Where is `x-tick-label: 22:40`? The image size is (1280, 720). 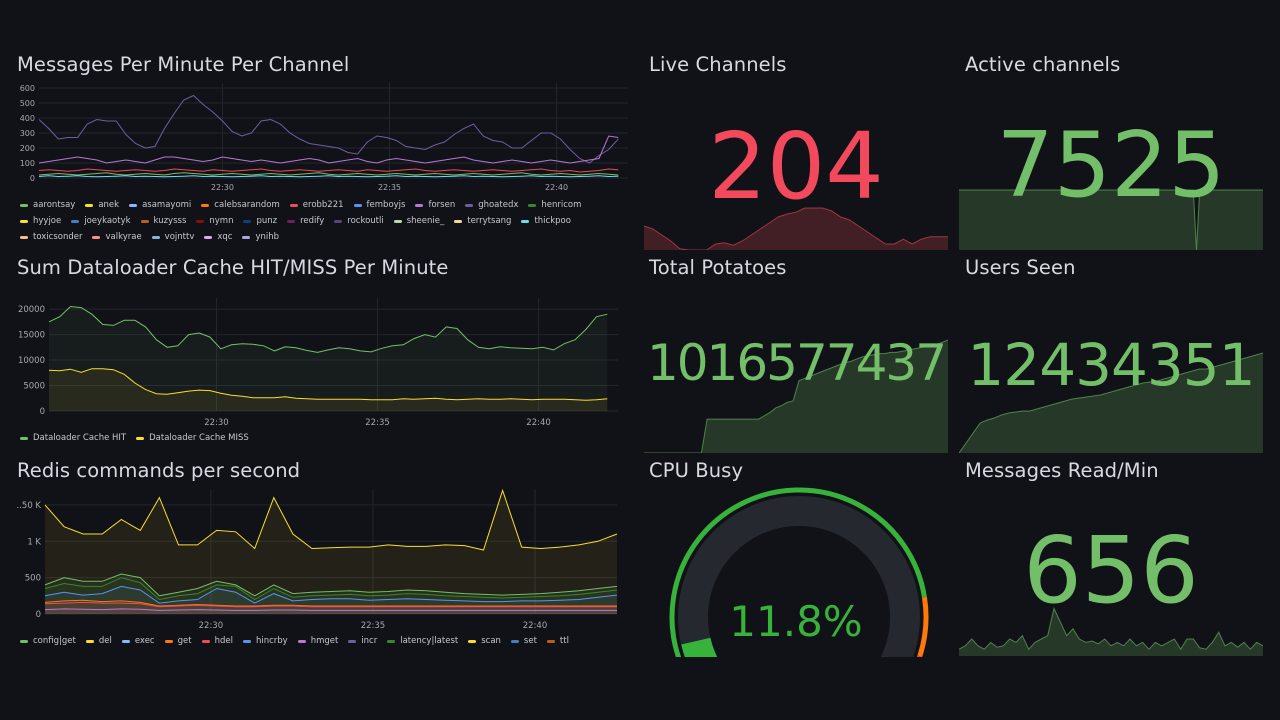
x-tick-label: 22:40 is located at coordinates (538, 423).